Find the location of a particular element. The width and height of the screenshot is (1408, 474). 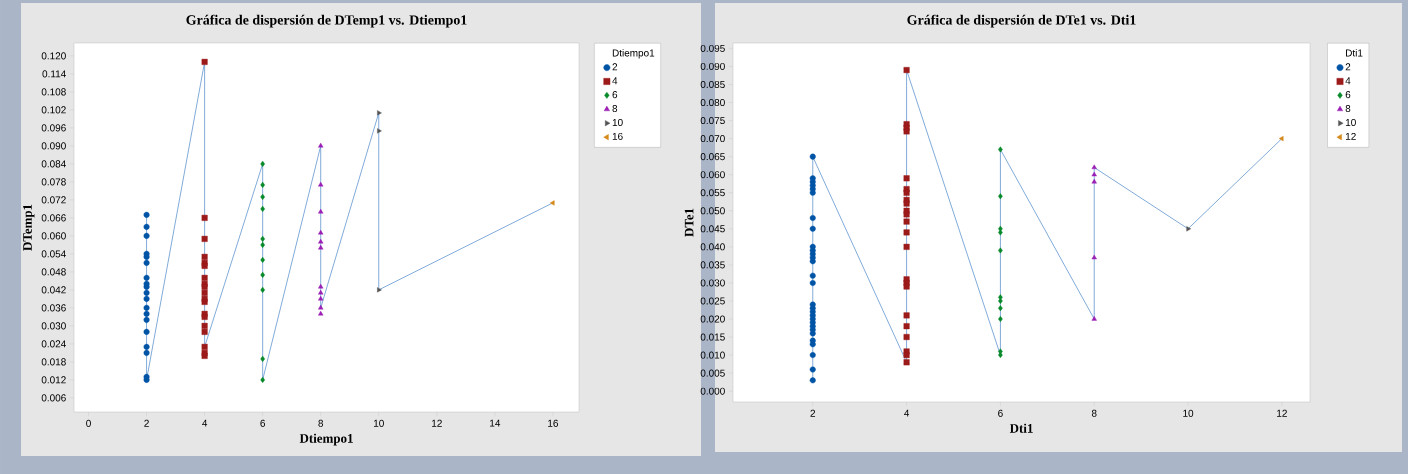

y-tick-label: 0.050 is located at coordinates (712, 211).